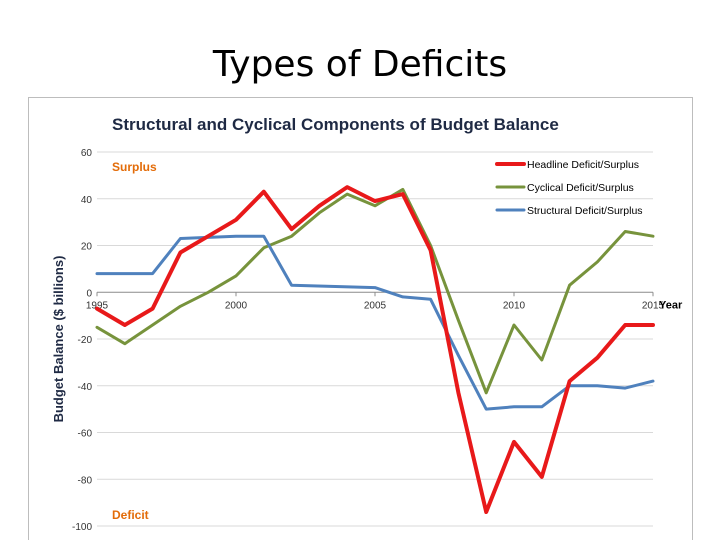  Describe the element at coordinates (89, 293) in the screenshot. I see `y-tick-label: 0` at that location.